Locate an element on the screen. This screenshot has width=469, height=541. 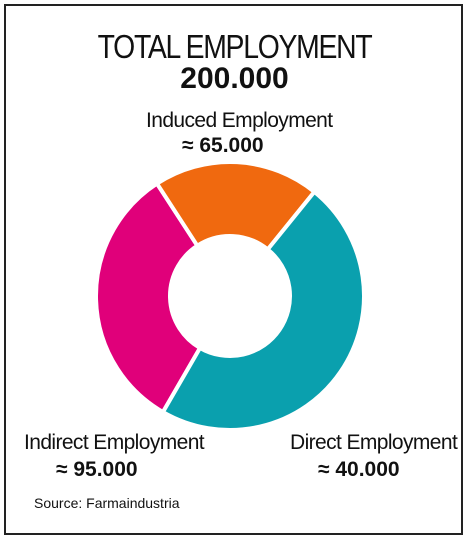
value-direct: ≈ 40.000 is located at coordinates (359, 469).